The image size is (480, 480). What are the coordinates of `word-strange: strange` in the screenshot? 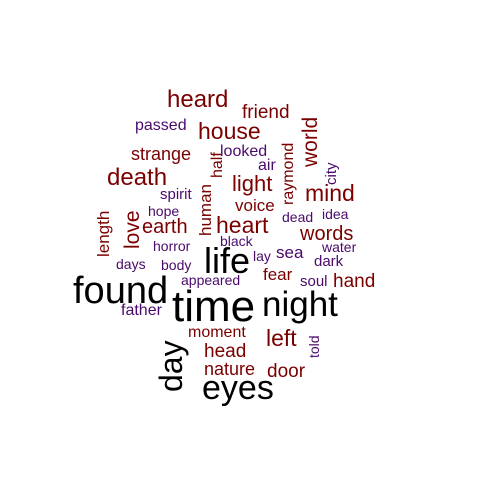 It's located at (161, 154).